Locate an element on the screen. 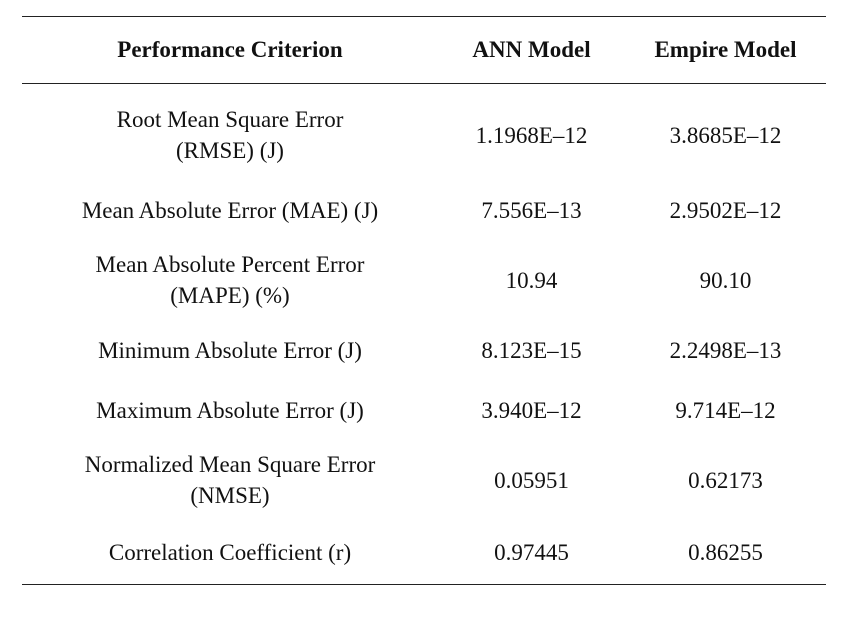 This screenshot has height=618, width=845. criterion-cell: Root Mean Square Error (RMSE) (J) is located at coordinates (230, 132).